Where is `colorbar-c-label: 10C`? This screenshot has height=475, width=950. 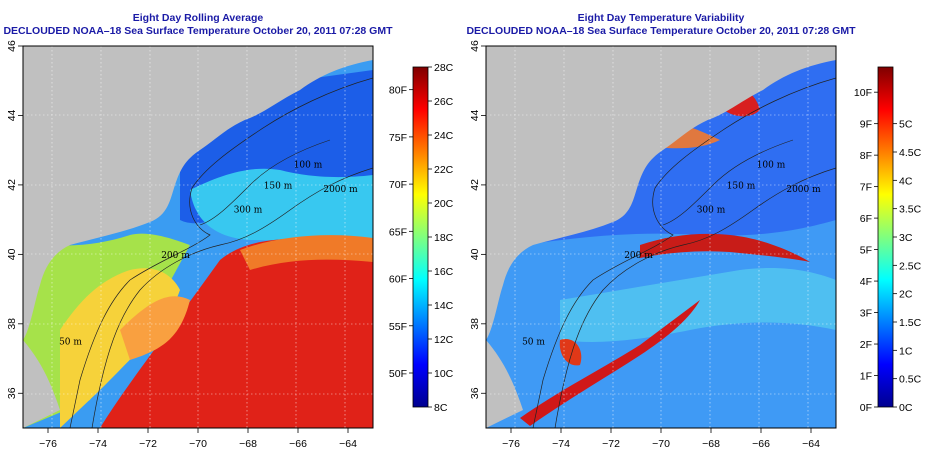
colorbar-c-label: 10C is located at coordinates (444, 374).